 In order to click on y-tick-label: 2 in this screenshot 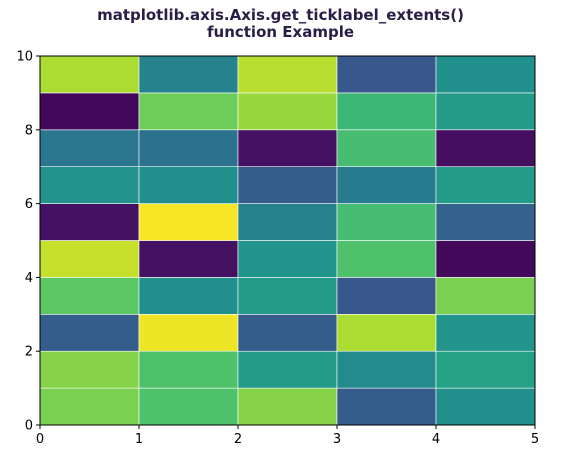, I will do `click(29, 352)`.